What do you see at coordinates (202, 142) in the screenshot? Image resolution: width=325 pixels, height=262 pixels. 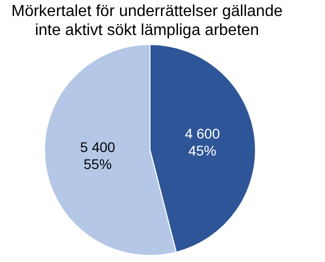 I see `data-label: 4 600 45%` at bounding box center [202, 142].